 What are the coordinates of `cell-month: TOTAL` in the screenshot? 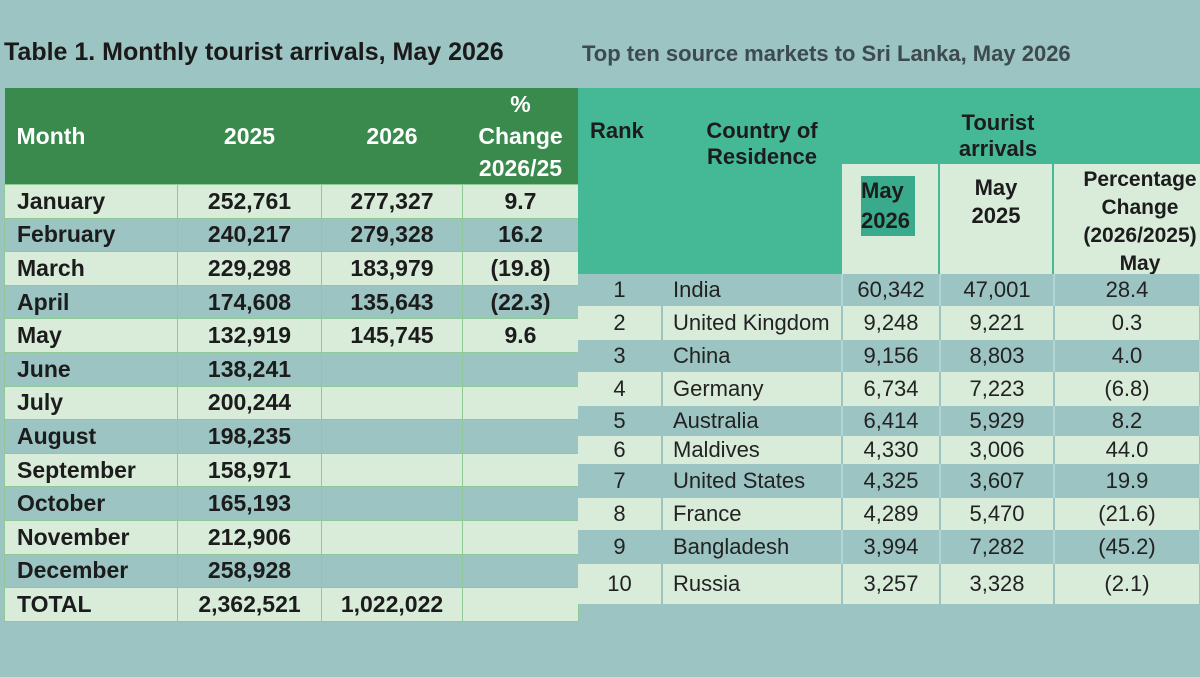 It's located at (91, 604).